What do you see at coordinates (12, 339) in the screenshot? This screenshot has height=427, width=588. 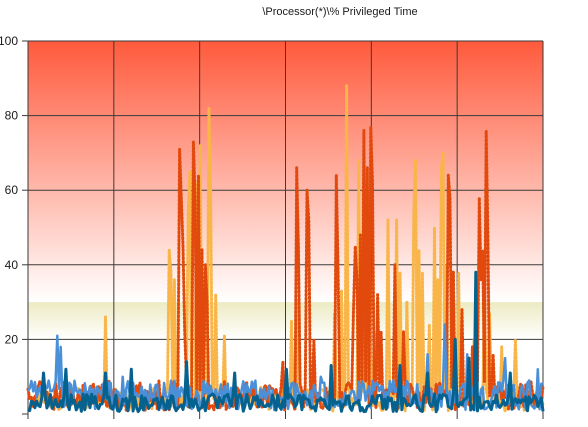 I see `y-tick-label: 20` at bounding box center [12, 339].